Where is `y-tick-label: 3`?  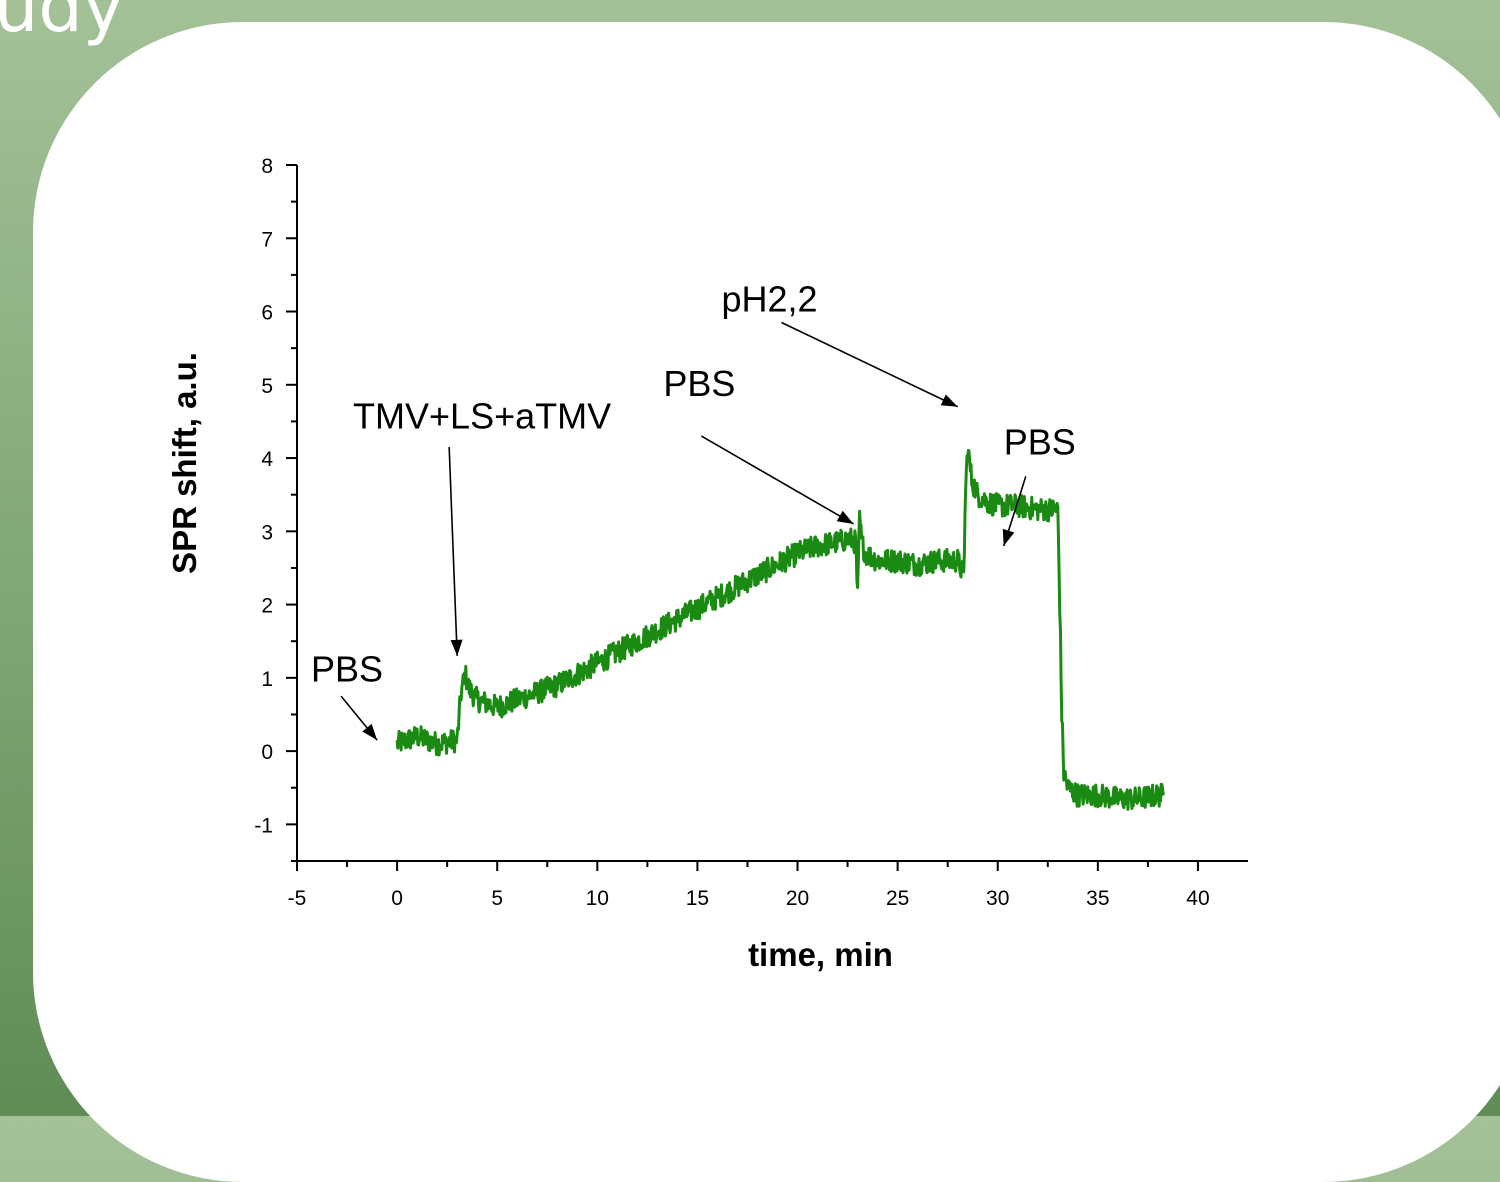 y-tick-label: 3 is located at coordinates (267, 532).